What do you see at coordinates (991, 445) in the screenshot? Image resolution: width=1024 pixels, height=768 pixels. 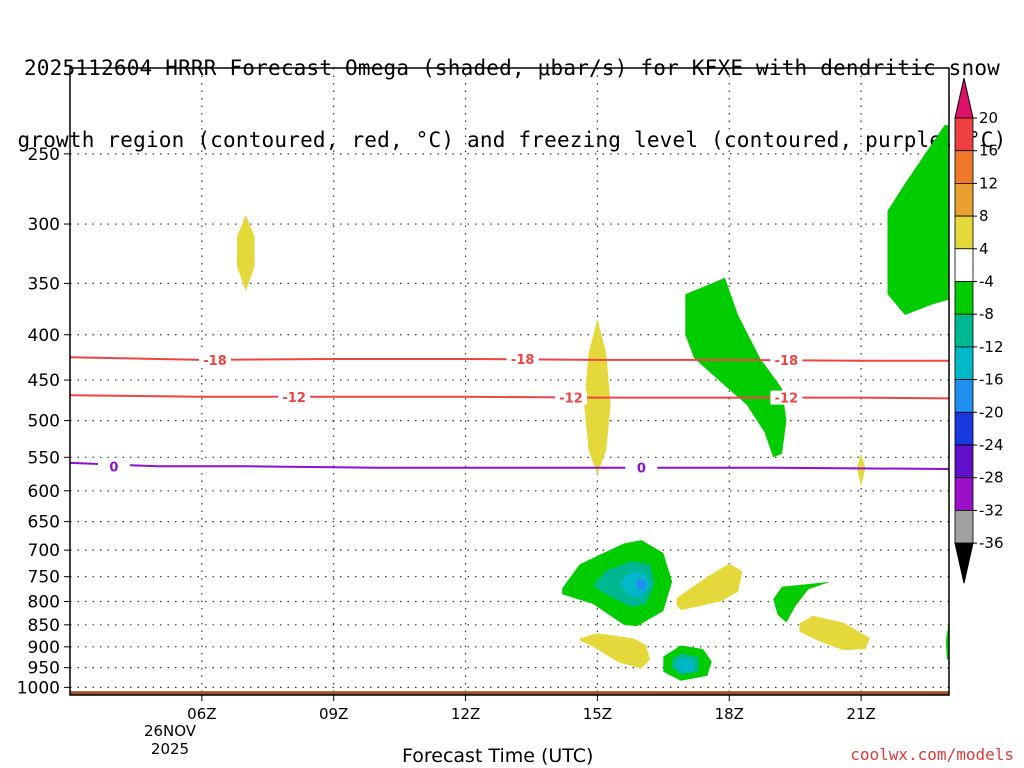 I see `colorbar-tick-label: -24` at bounding box center [991, 445].